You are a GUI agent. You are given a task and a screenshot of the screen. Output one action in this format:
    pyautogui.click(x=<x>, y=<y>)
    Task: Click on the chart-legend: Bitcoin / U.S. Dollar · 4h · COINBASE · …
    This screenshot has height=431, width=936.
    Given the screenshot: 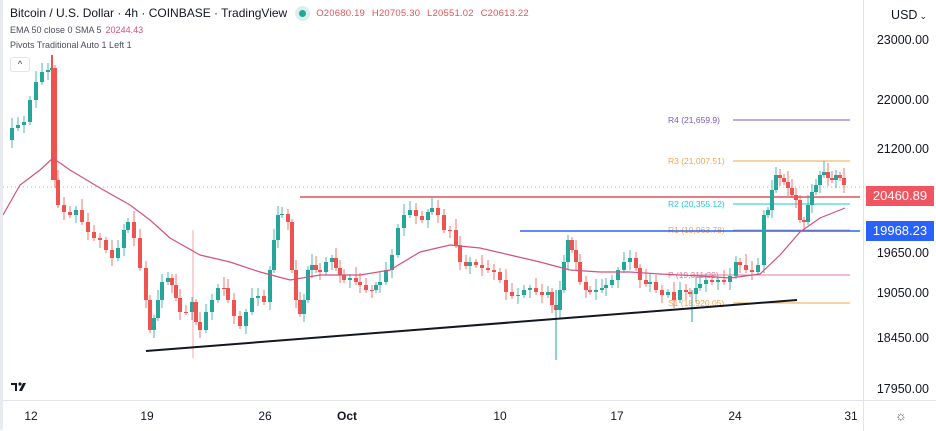 What is the action you would take?
    pyautogui.click(x=271, y=28)
    